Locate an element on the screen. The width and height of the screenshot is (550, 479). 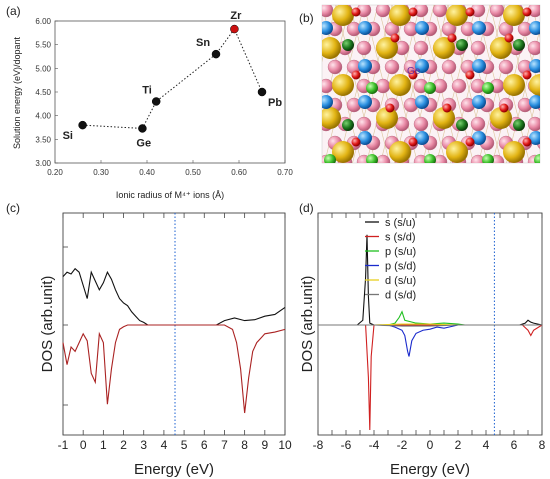
x-tick-label-c: 8 is located at coordinates (244, 445).